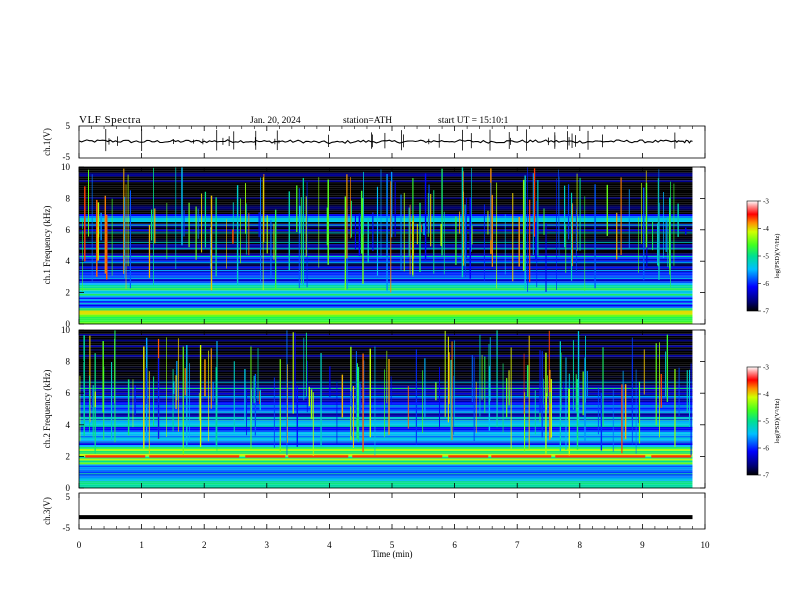  I want to click on ch2-colorbar: -3 -4 -5 -6 -7 log(PSD)(V²/Hz), so click(763, 422).